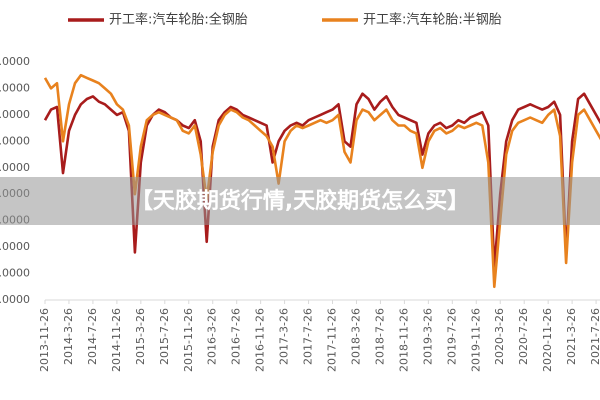 The width and height of the screenshot is (600, 400). What do you see at coordinates (212, 336) in the screenshot?
I see `x-tick-label: 2016-3-26` at bounding box center [212, 336].